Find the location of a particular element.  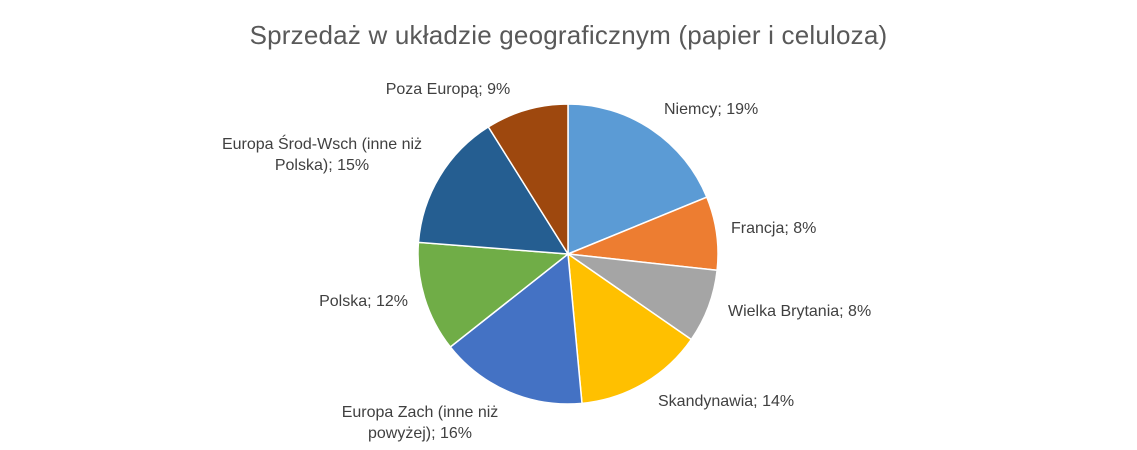

pie-data-label: Polska; 12% is located at coordinates (363, 301).